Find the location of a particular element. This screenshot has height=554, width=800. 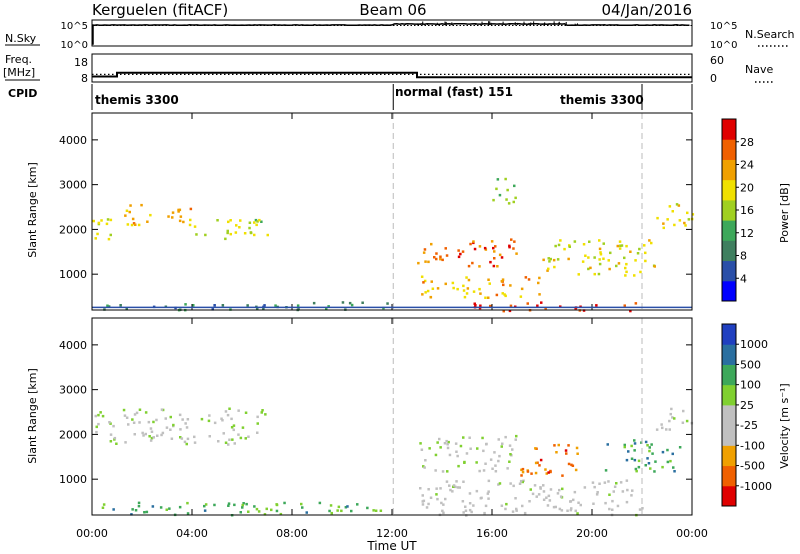

cpid-entry-2: normal (fast) 151 is located at coordinates (454, 92).